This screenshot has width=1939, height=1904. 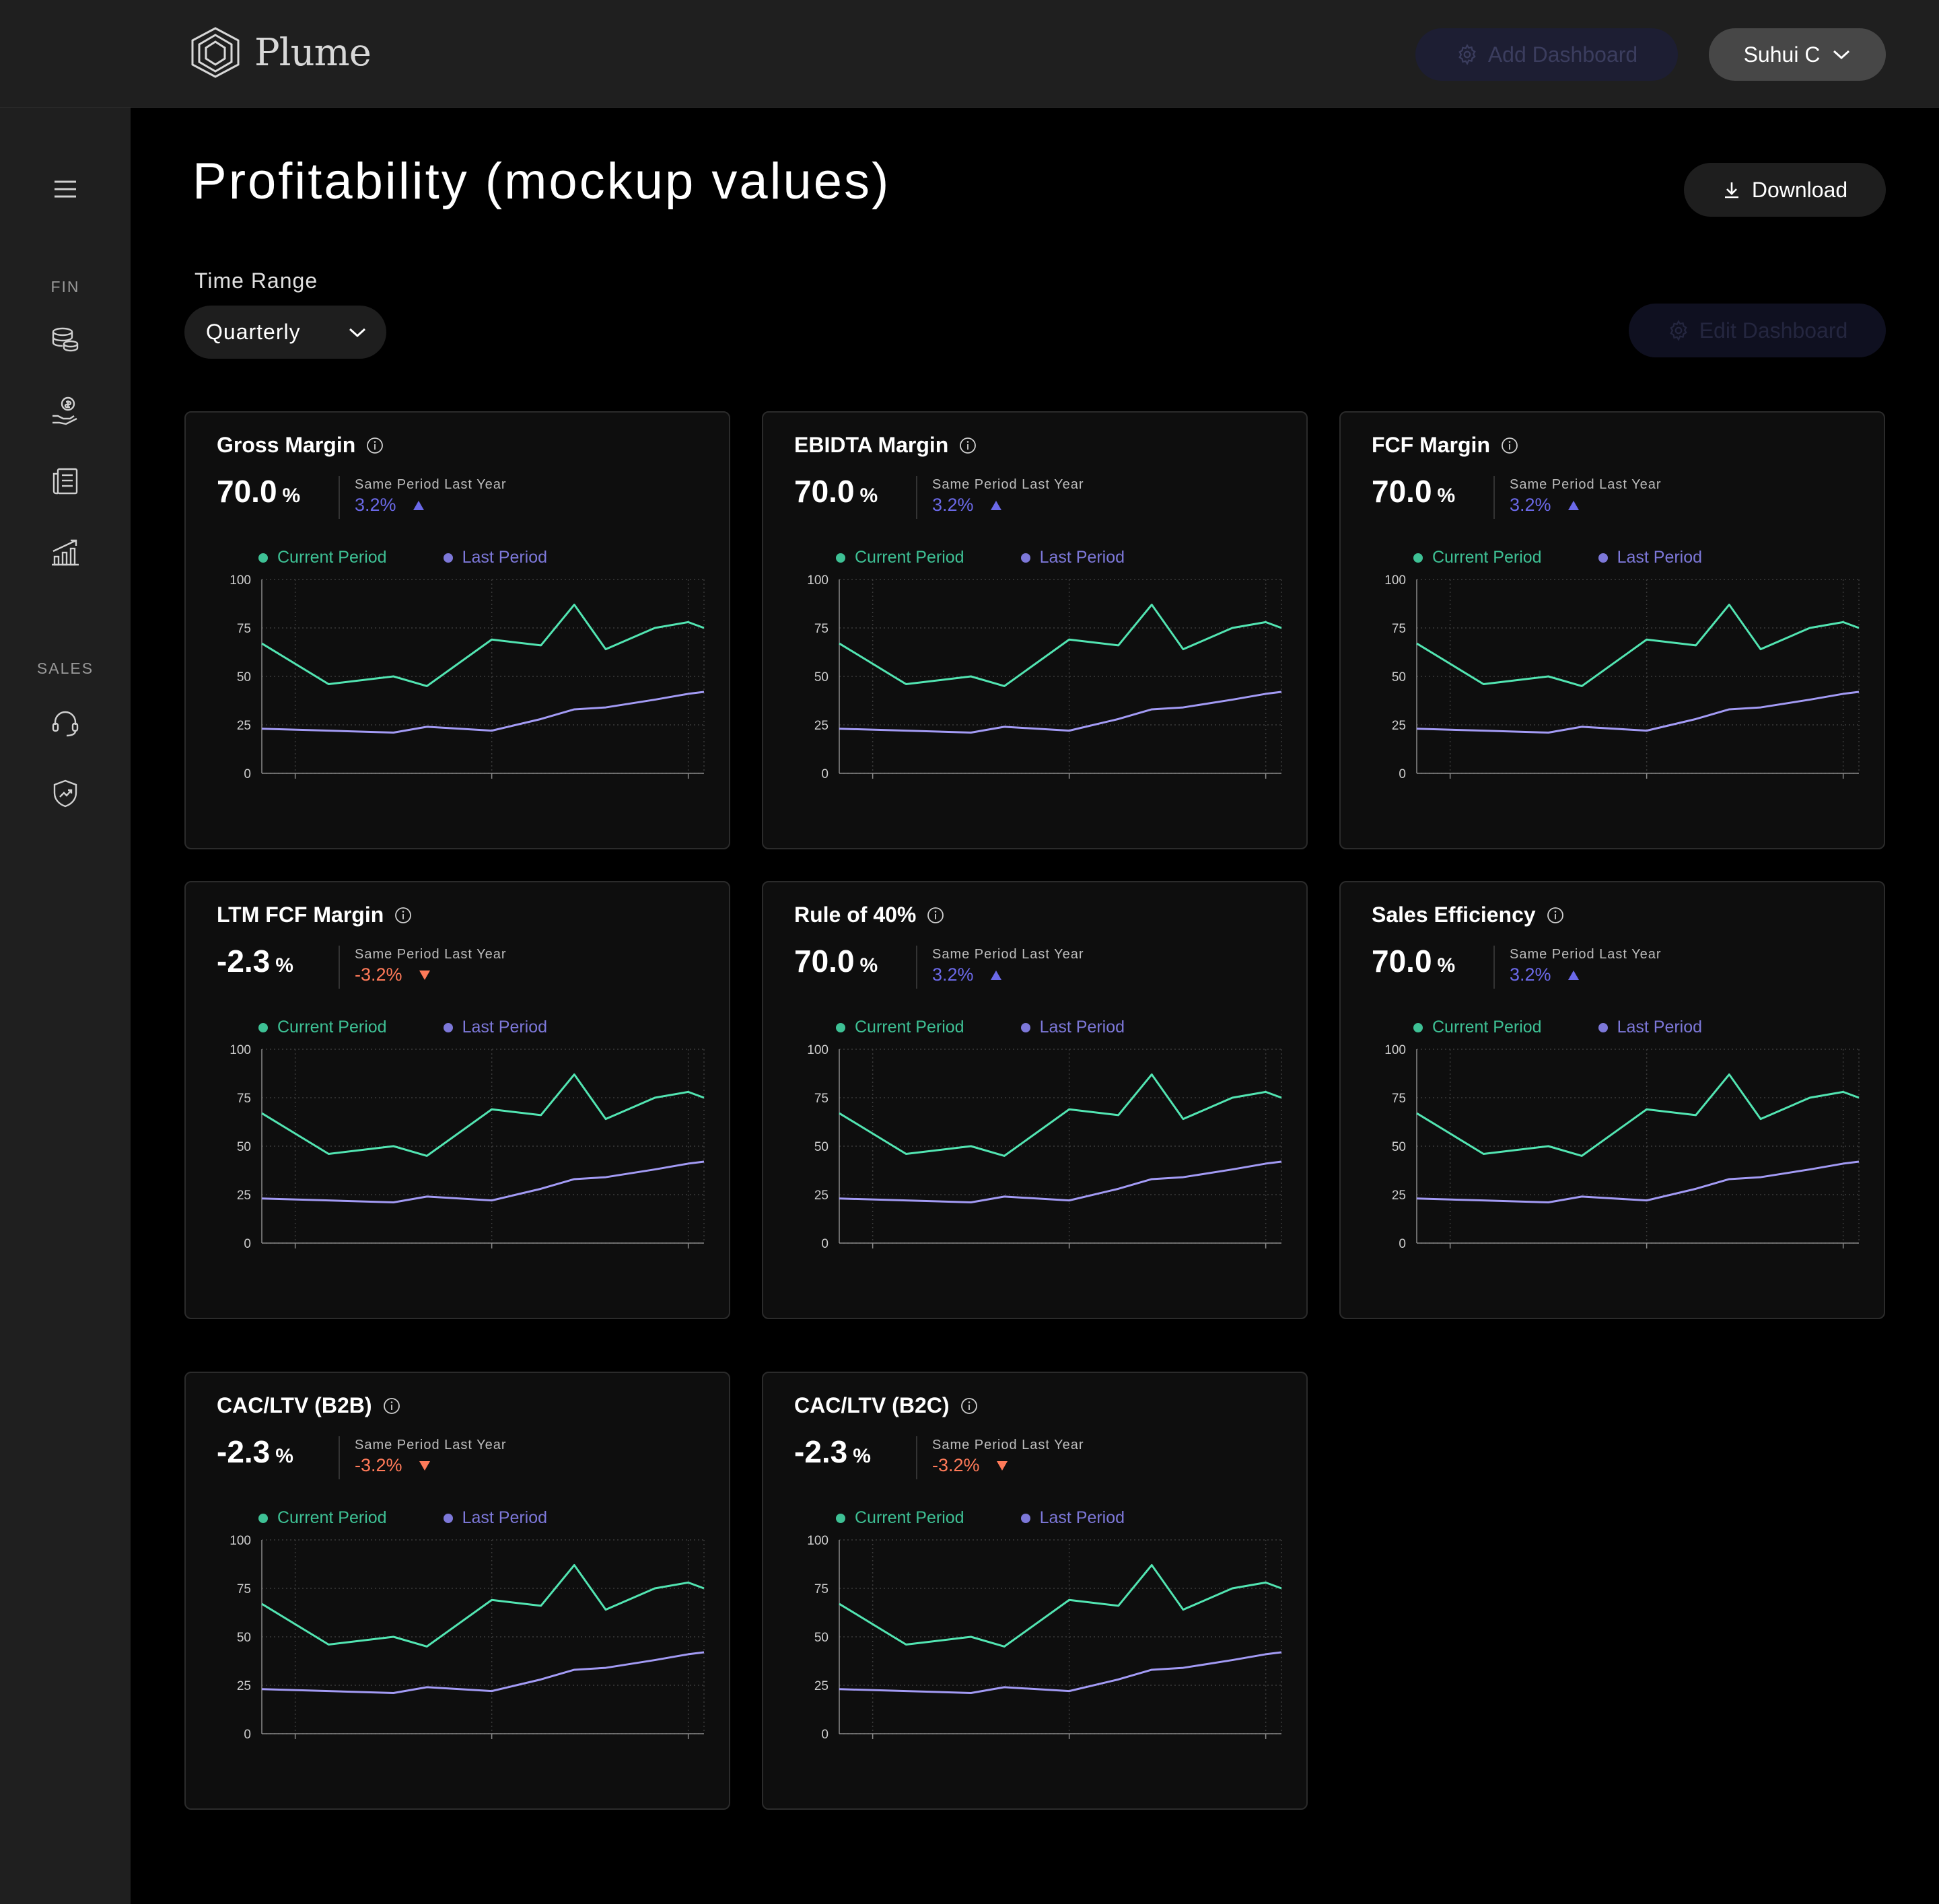 I want to click on growth-chart-icon, so click(x=65, y=552).